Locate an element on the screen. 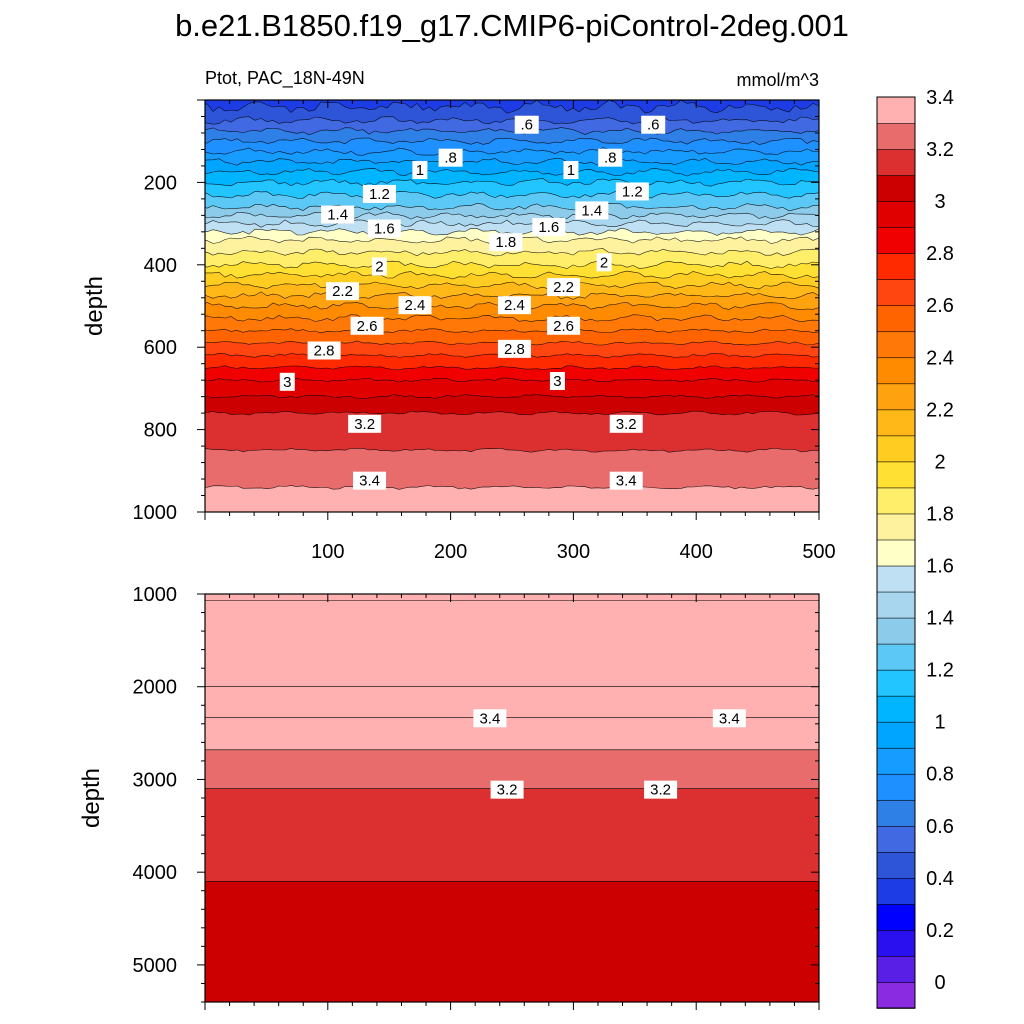 The height and width of the screenshot is (1024, 1024). upper-y-tick-label: 800 is located at coordinates (160, 431).